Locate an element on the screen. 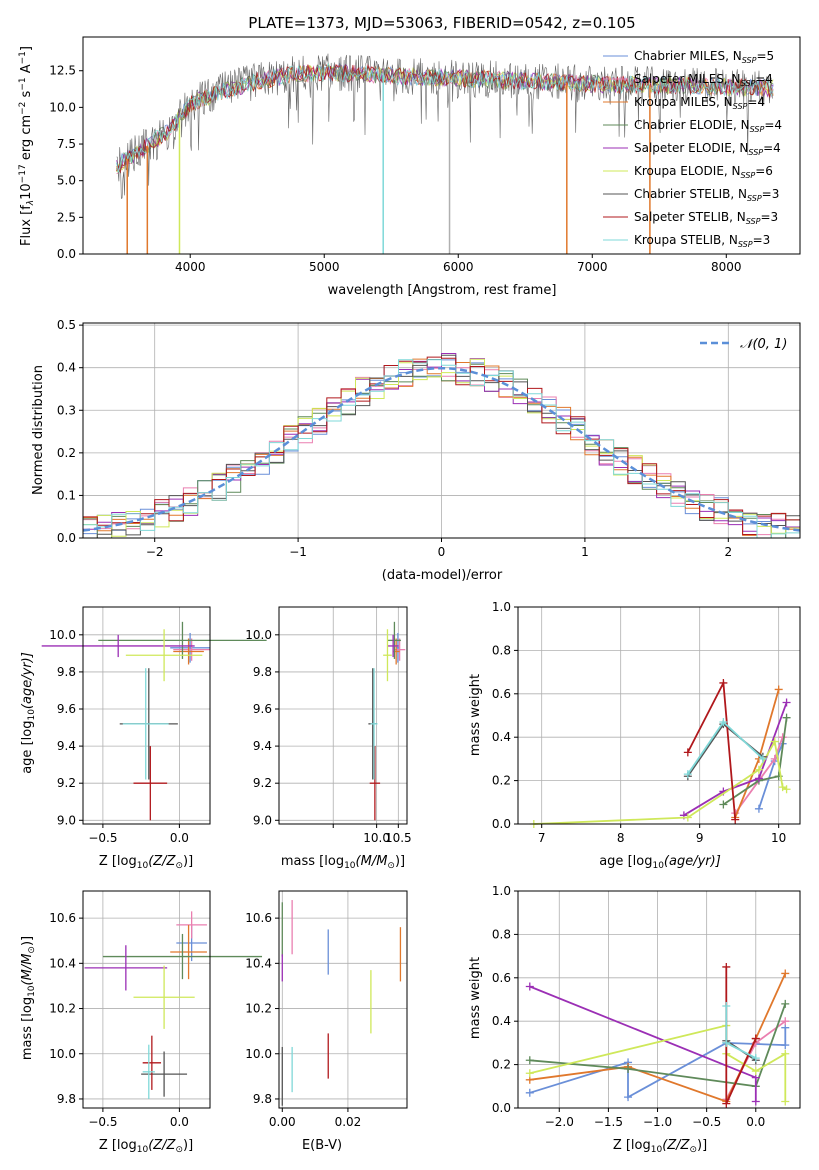 The image size is (819, 1170). spectrum-ytick-label: 2.5 is located at coordinates (66, 217).